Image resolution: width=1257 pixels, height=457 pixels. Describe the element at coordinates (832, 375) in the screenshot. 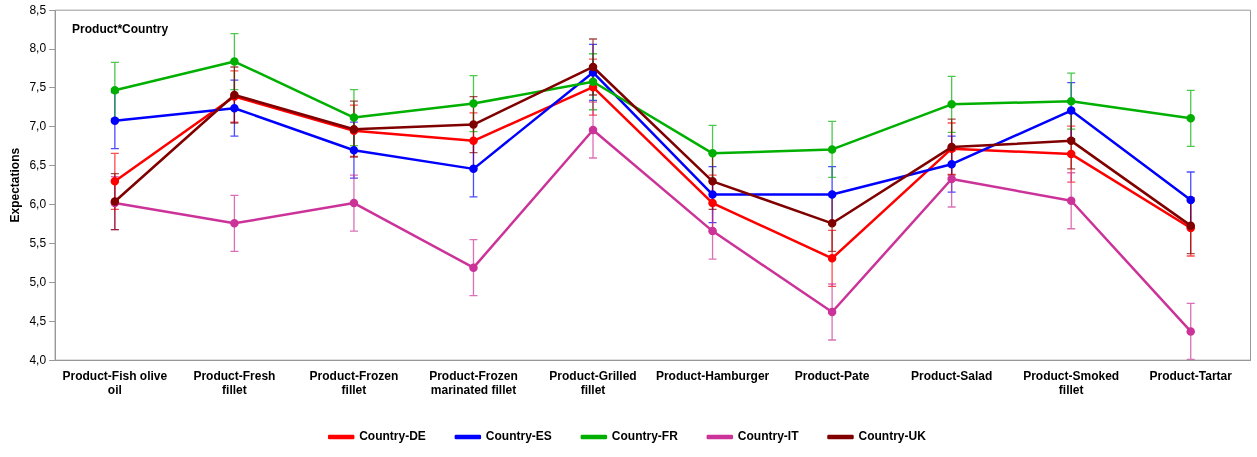

I see `x-tick-label: Product-Pate` at that location.